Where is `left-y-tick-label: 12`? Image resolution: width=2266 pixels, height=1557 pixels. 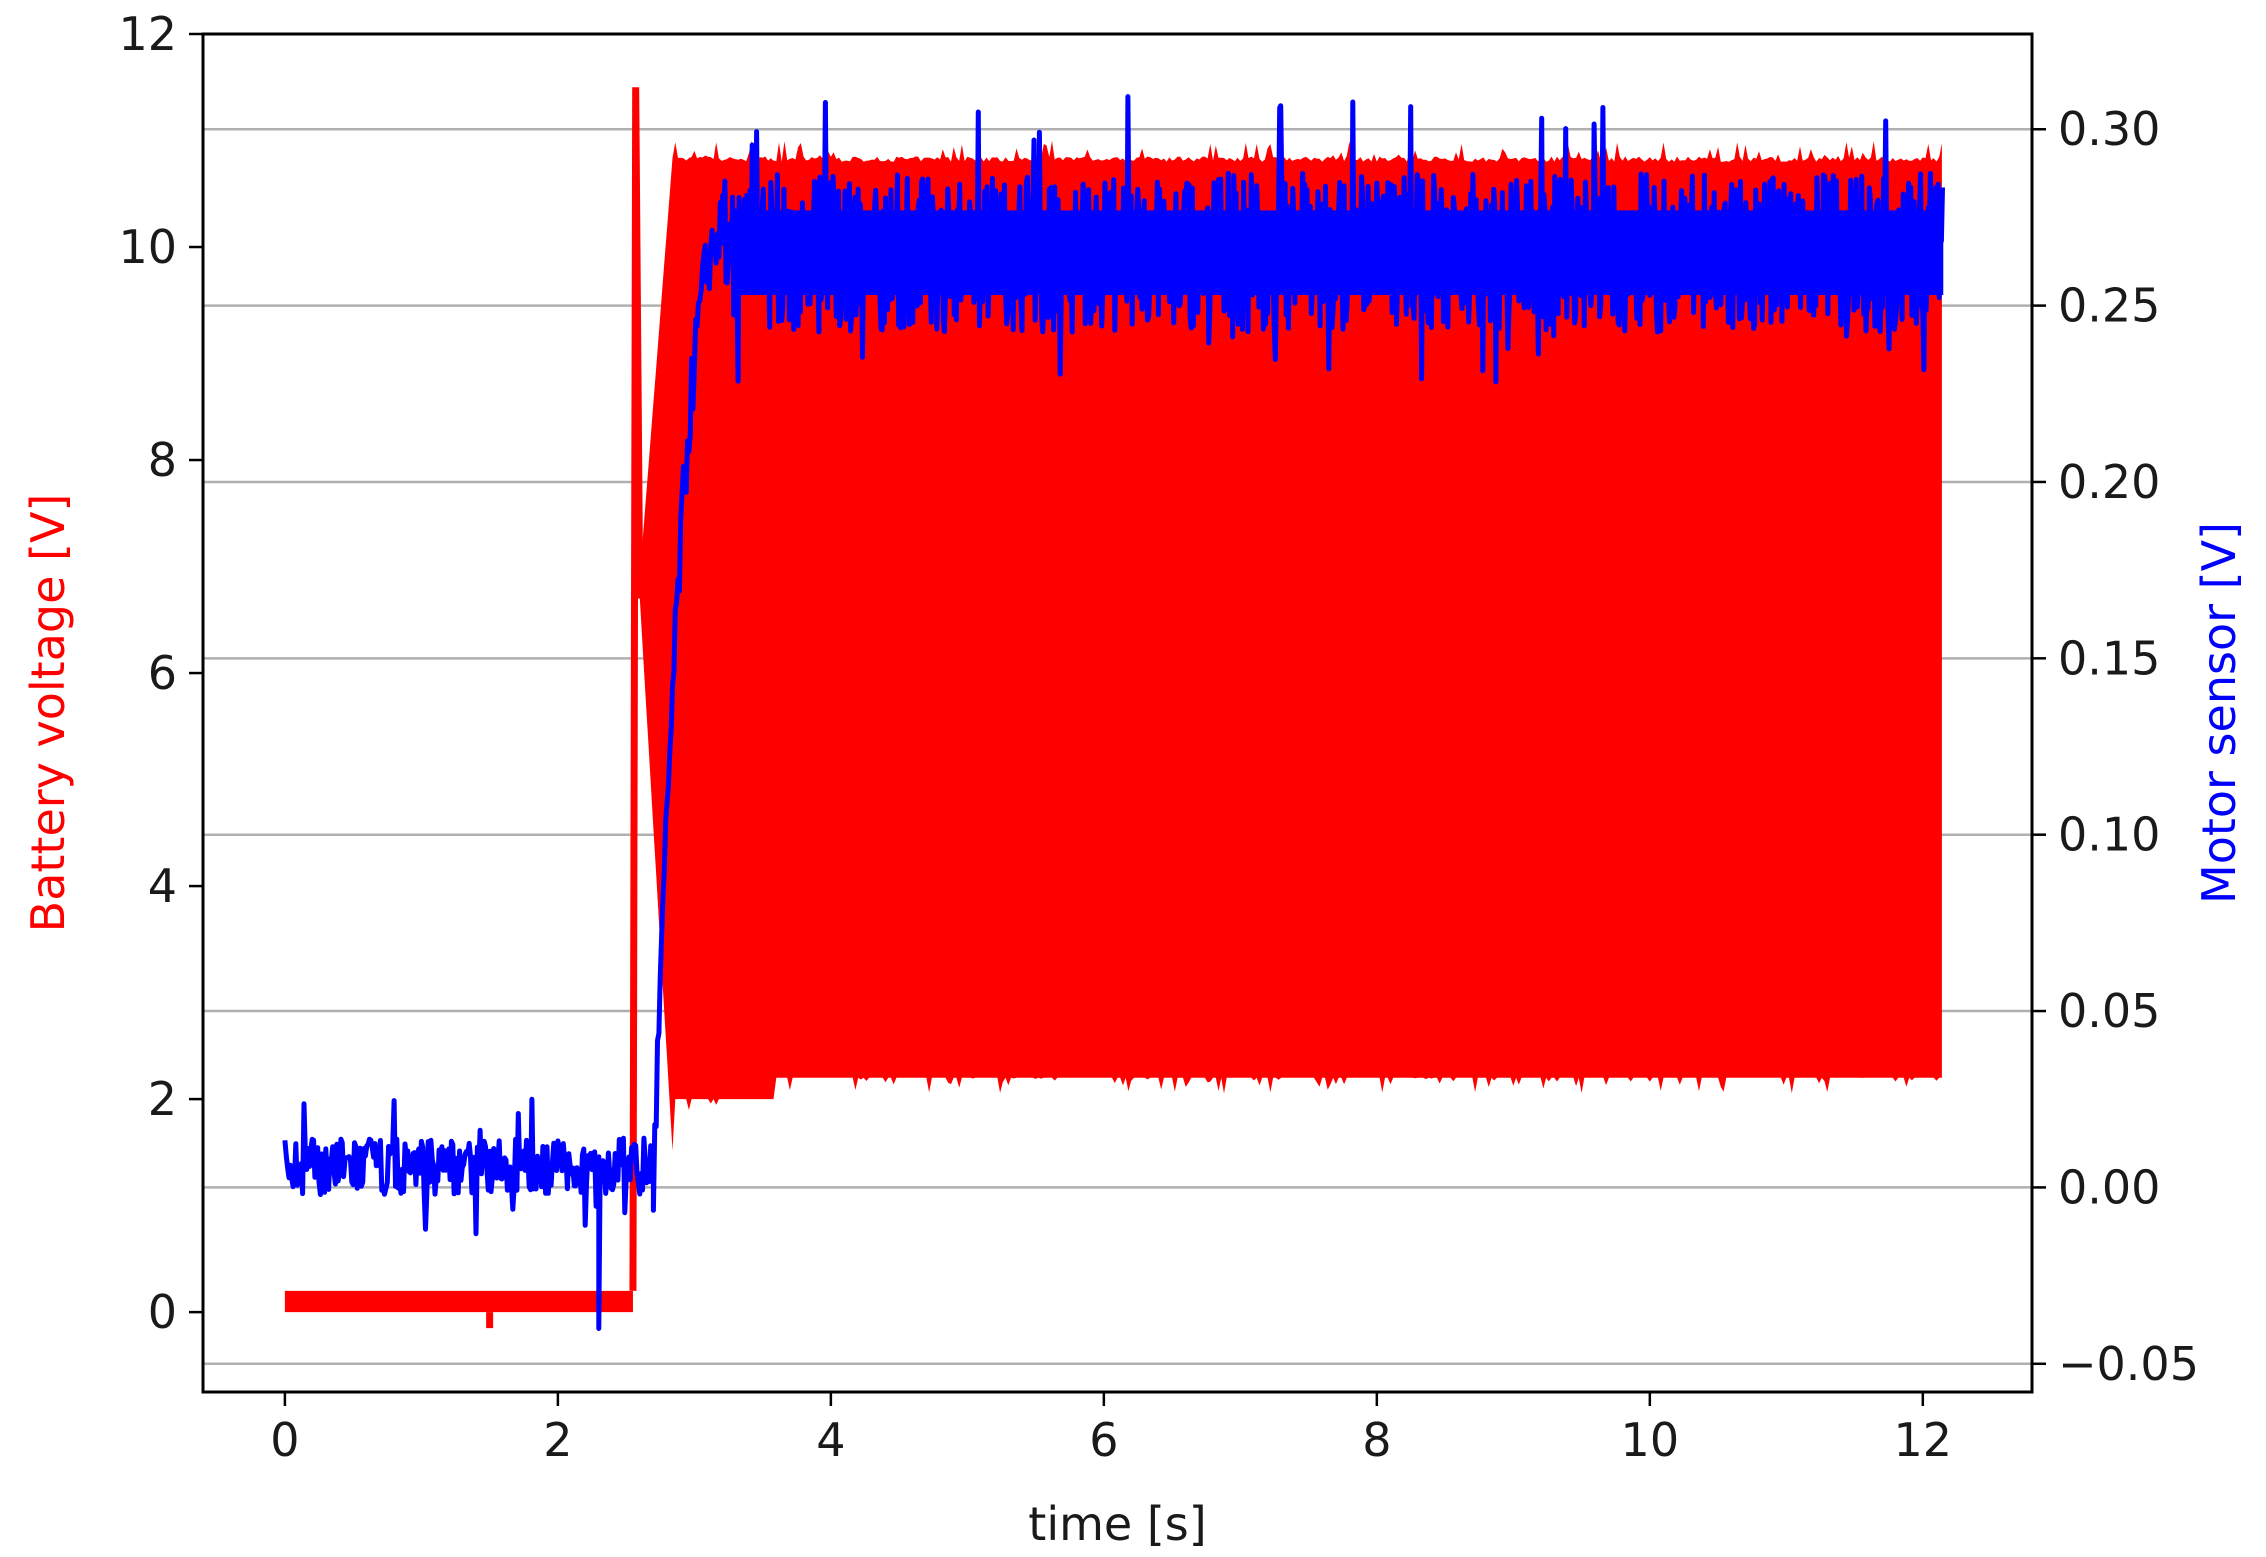 left-y-tick-label: 12 is located at coordinates (147, 34).